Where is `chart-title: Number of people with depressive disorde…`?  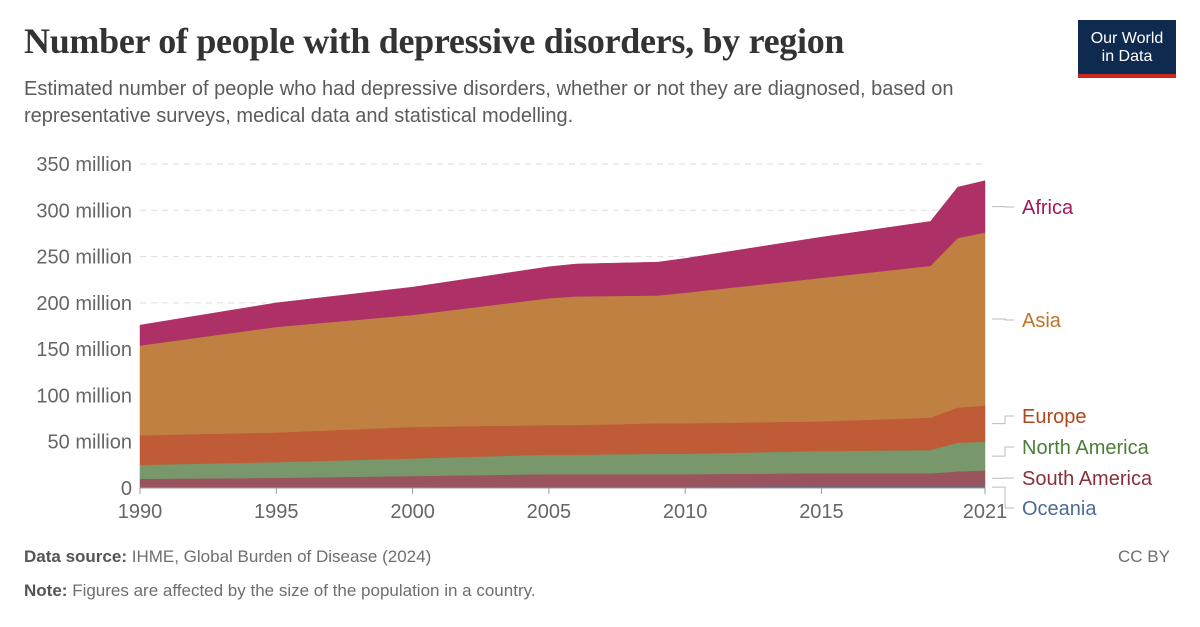 chart-title: Number of people with depressive disorde… is located at coordinates (434, 41).